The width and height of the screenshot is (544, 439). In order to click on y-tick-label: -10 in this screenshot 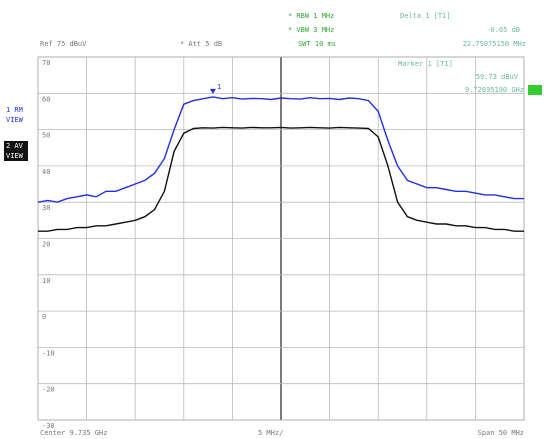, I will do `click(48, 353)`.